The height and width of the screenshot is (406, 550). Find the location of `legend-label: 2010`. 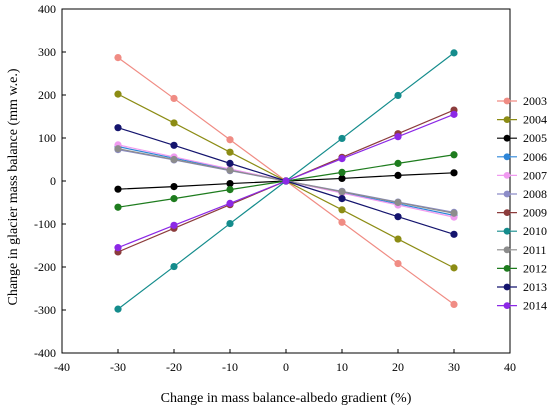

legend-label: 2010 is located at coordinates (535, 231).